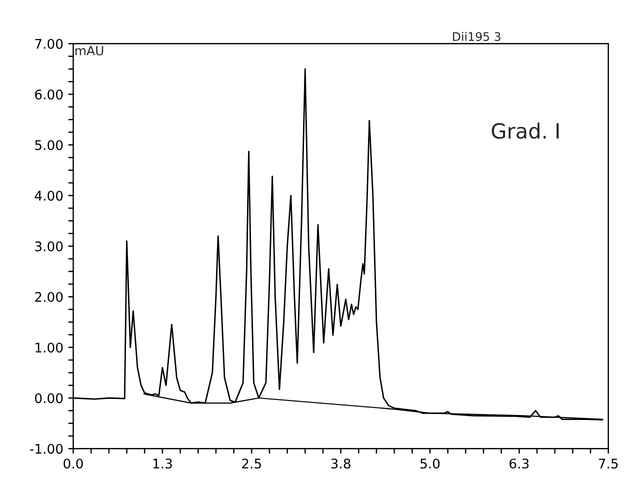 The image size is (637, 485). I want to click on y-tick-label: 7.00, so click(49, 43).